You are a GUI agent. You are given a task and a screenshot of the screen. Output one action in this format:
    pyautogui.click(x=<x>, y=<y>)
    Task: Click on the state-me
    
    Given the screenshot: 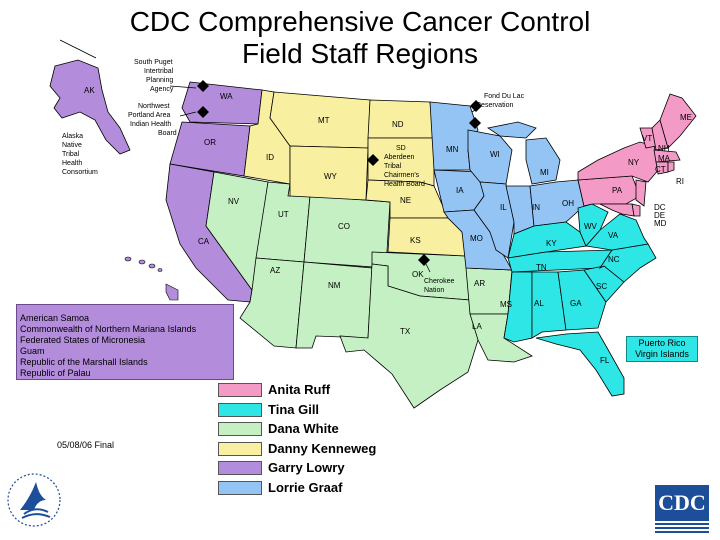 What is the action you would take?
    pyautogui.click(x=678, y=121)
    